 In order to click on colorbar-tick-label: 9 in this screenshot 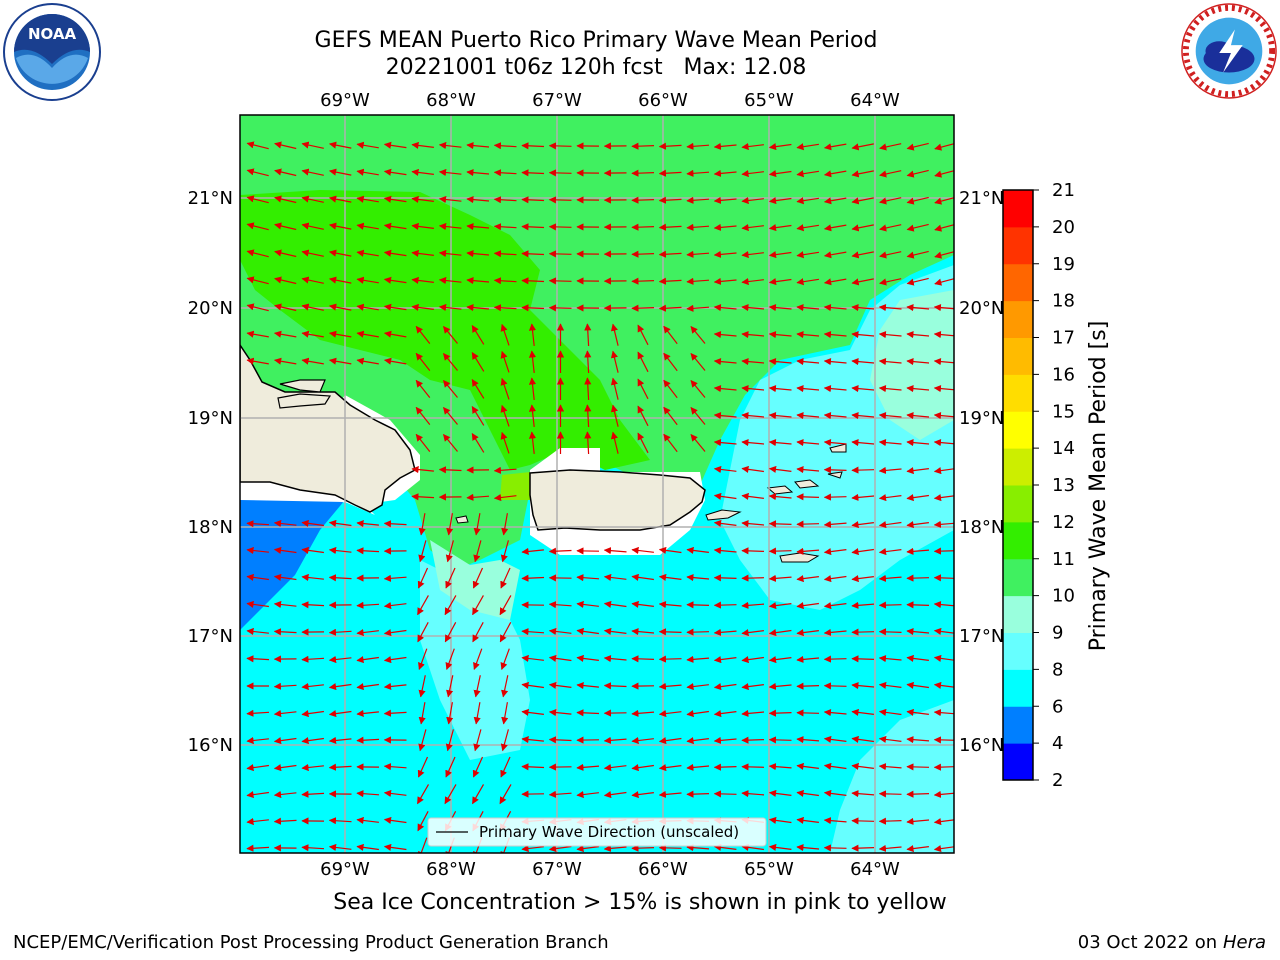, I will do `click(1057, 633)`.